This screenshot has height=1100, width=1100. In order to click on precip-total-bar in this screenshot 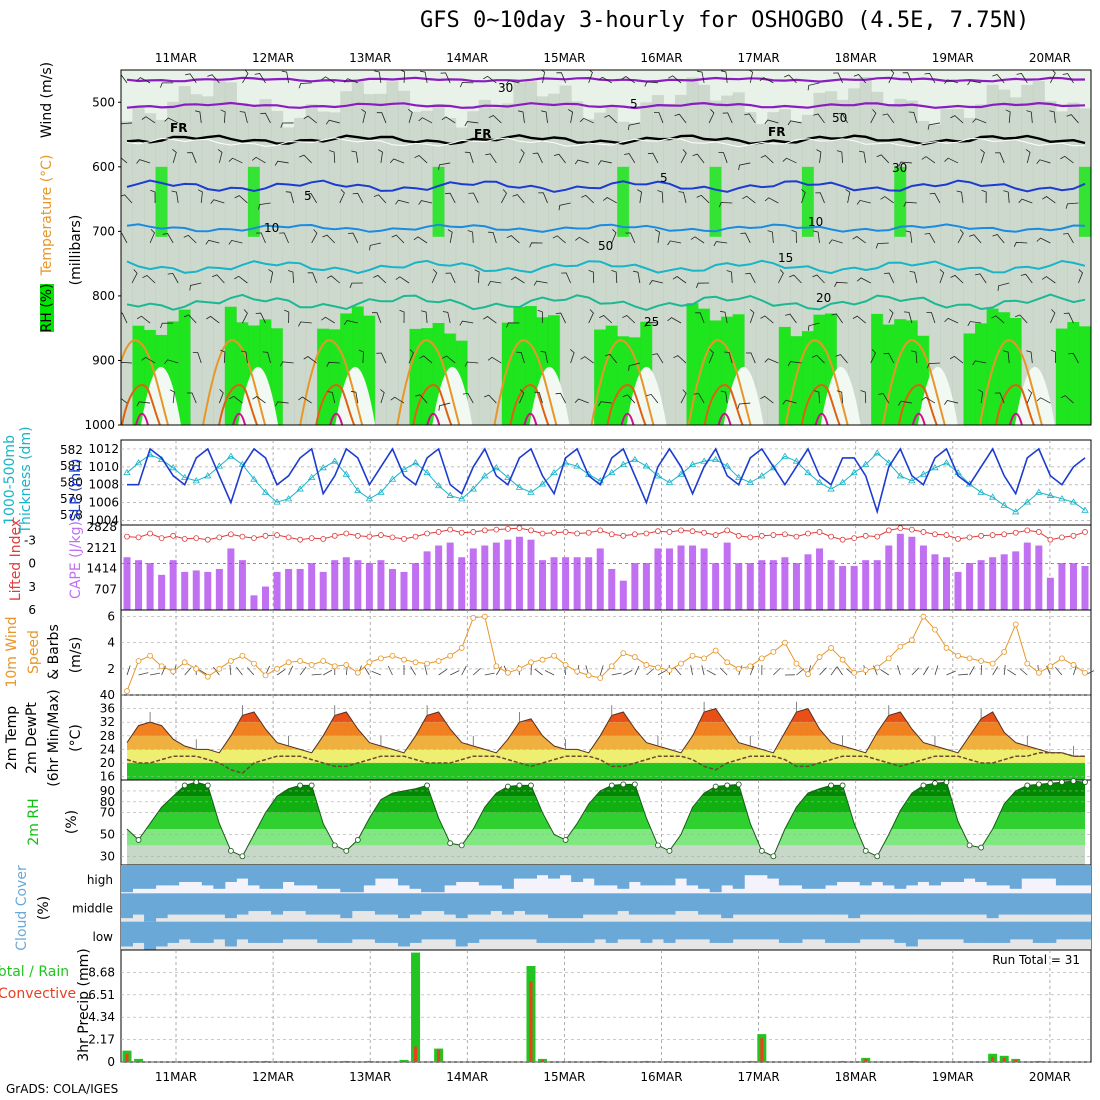, I will do `click(704, 1061)`.